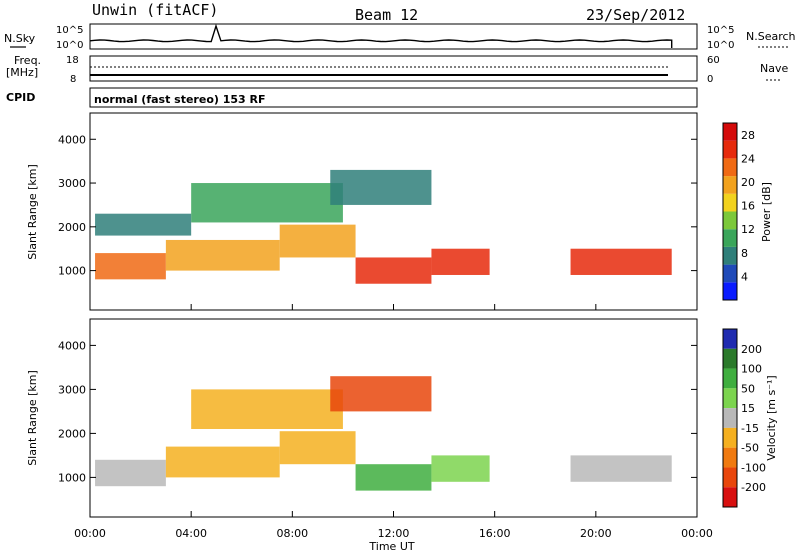  What do you see at coordinates (495, 533) in the screenshot?
I see `xtick-label-4: 16:00` at bounding box center [495, 533].